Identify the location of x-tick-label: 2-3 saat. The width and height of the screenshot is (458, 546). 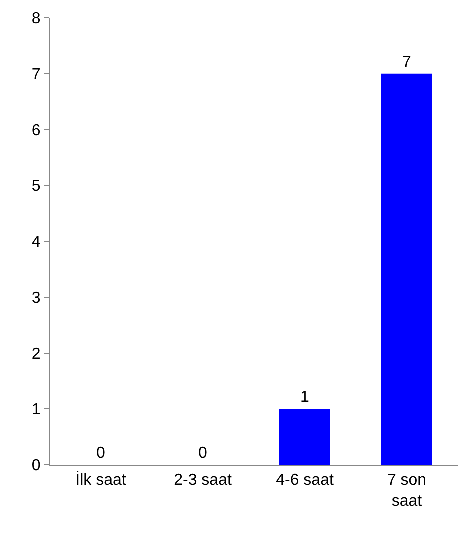
(203, 481).